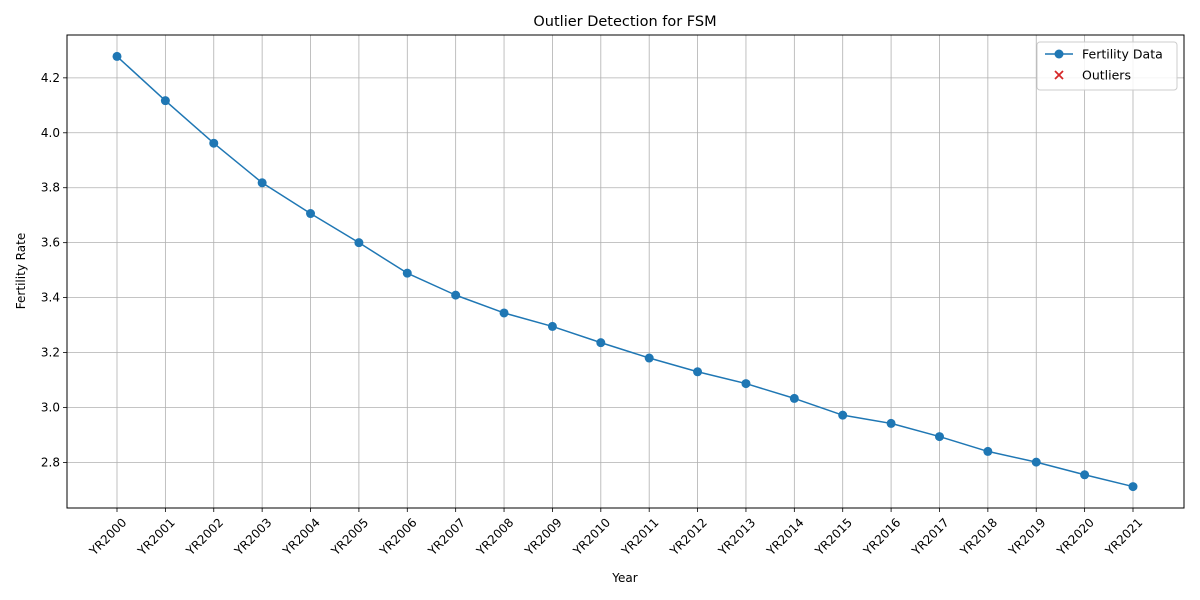  Describe the element at coordinates (624, 22) in the screenshot. I see `chart-title: Outlier Detection for FSM` at that location.